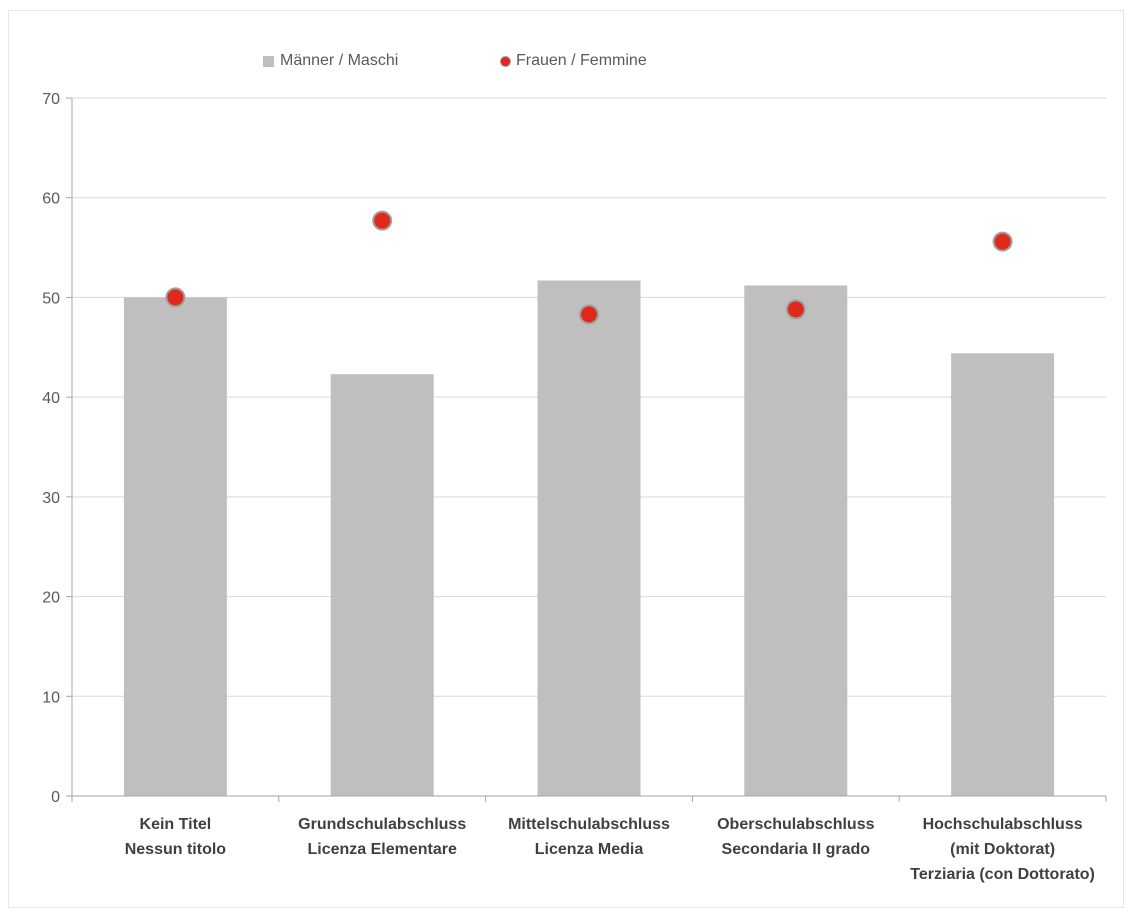 Image resolution: width=1130 pixels, height=913 pixels. What do you see at coordinates (268, 61) in the screenshot?
I see `legend-bar-swatch` at bounding box center [268, 61].